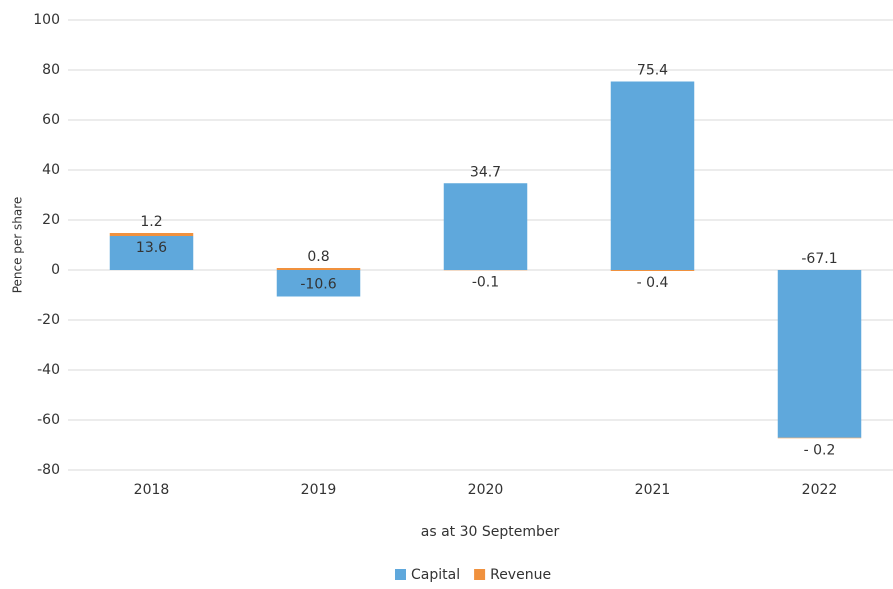 The width and height of the screenshot is (893, 589). I want to click on x-tick-label: 2019, so click(319, 490).